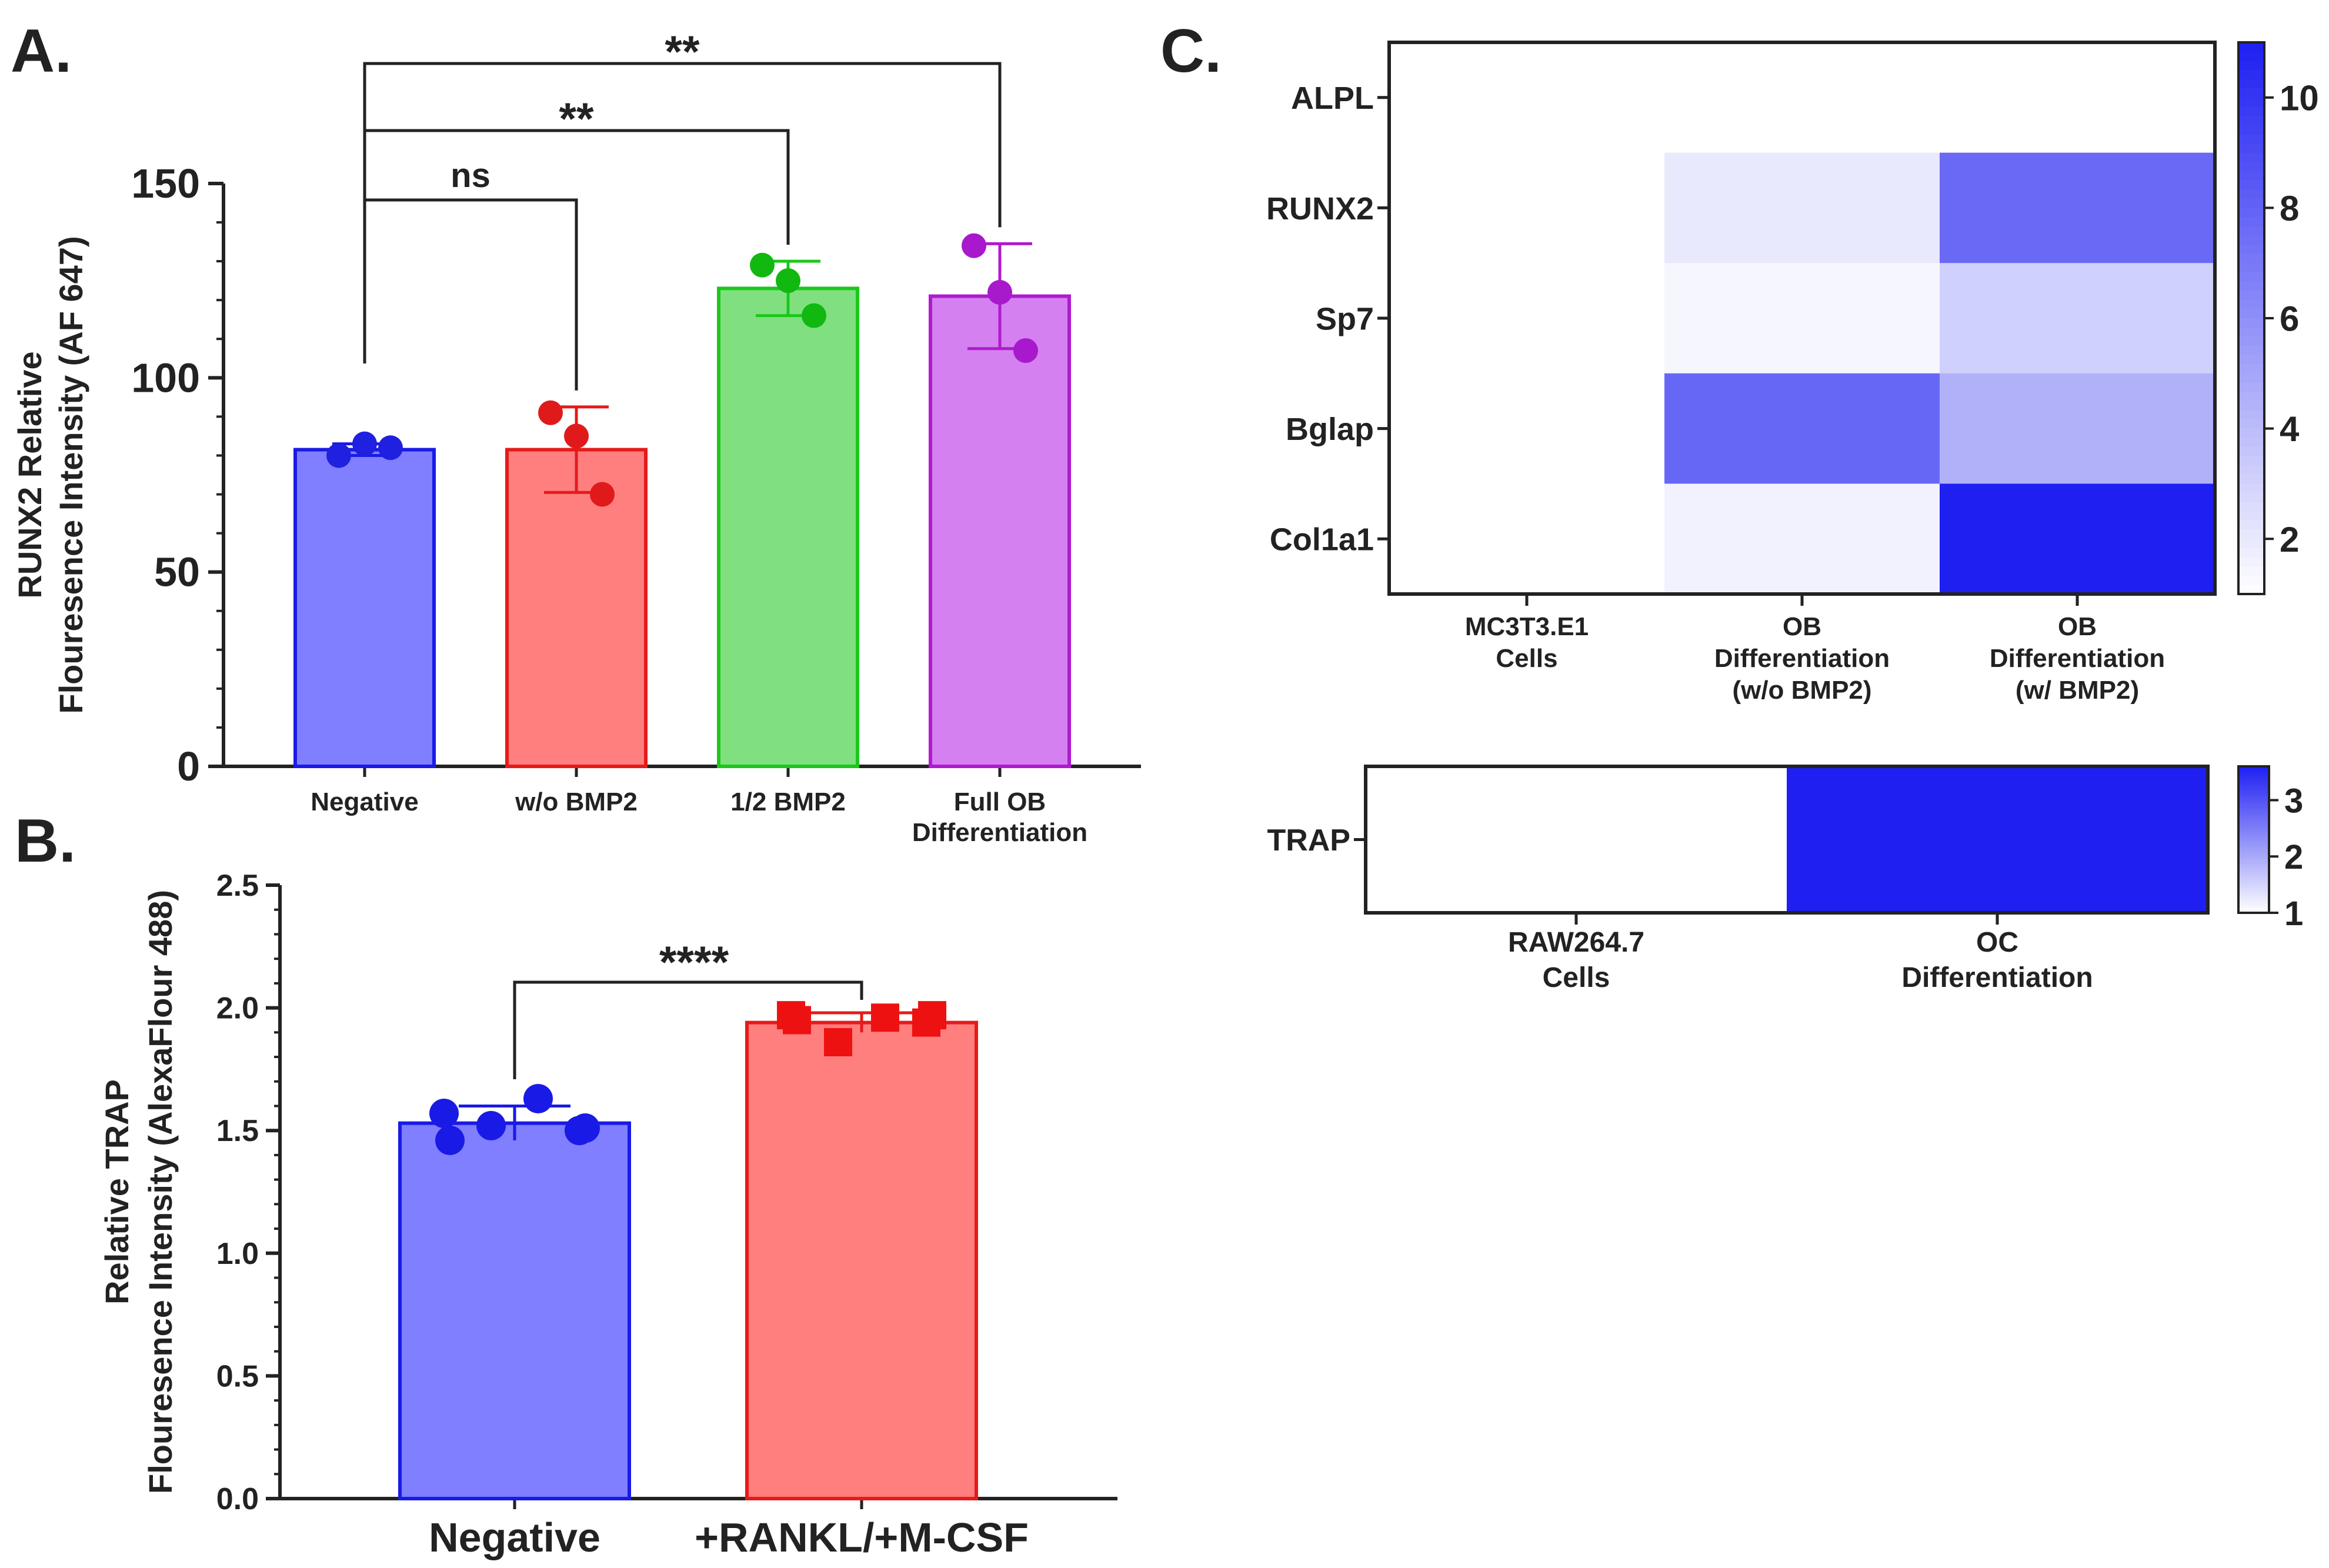 This screenshot has height=1568, width=2329. I want to click on column-label: OB Differentiation (w/ BMP2), so click(2077, 658).